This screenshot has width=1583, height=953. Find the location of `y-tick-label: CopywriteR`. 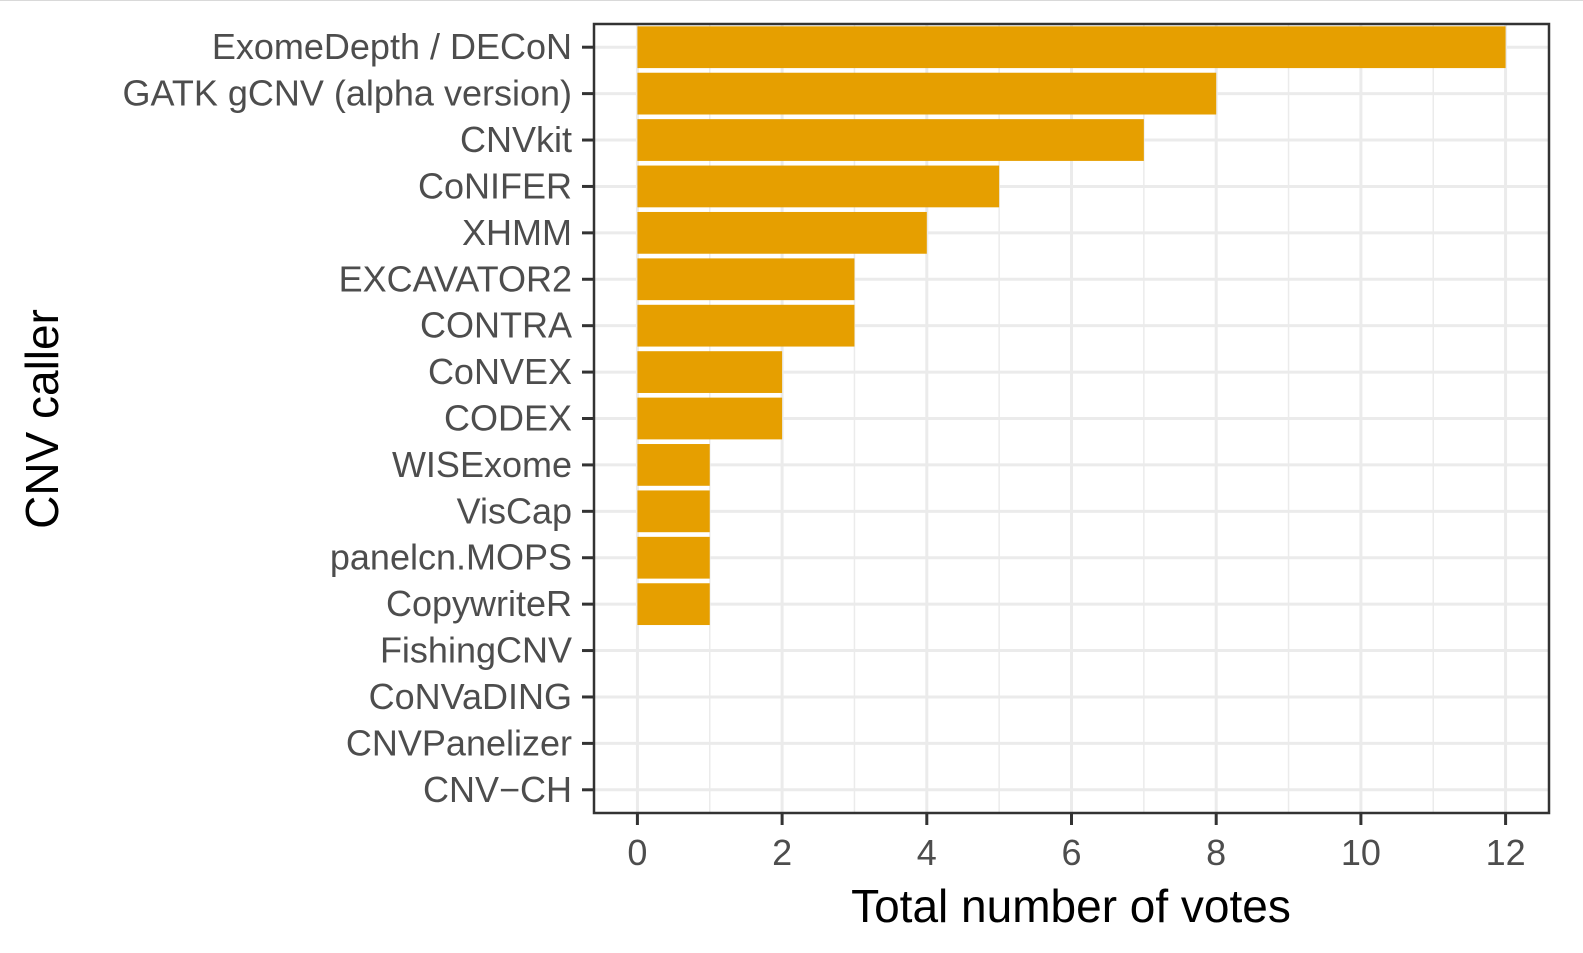

y-tick-label: CopywriteR is located at coordinates (479, 603).